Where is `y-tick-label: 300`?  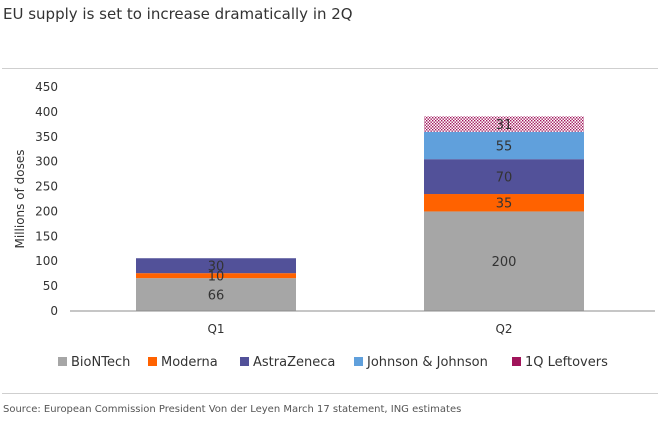
y-tick-label: 300 is located at coordinates (46, 162).